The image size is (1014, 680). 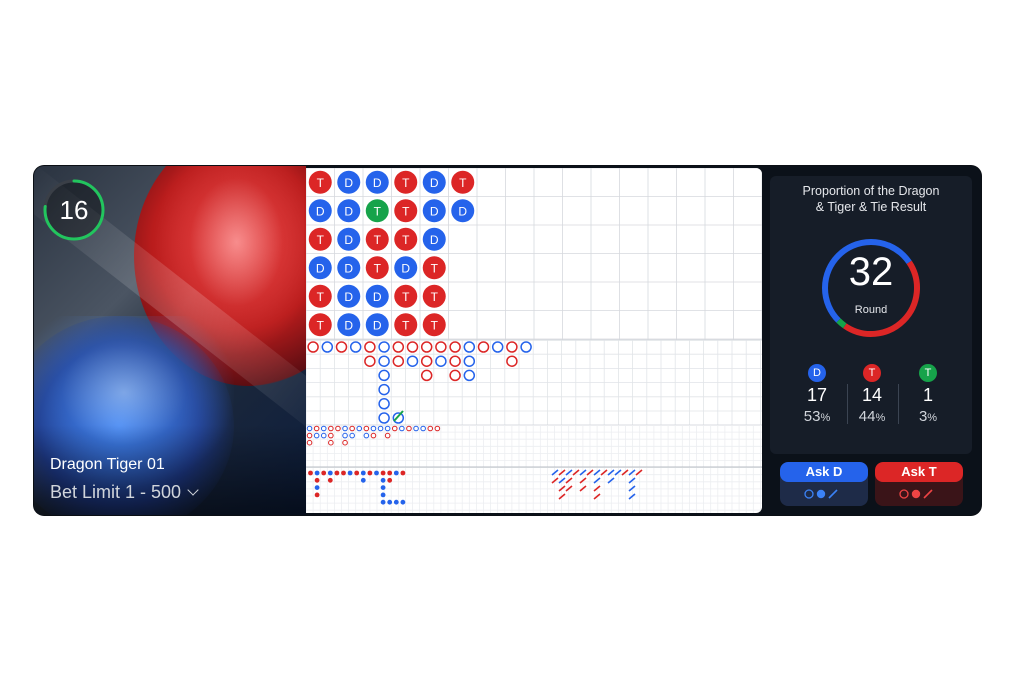 I want to click on ask-dragon-button: Ask D, so click(x=824, y=484).